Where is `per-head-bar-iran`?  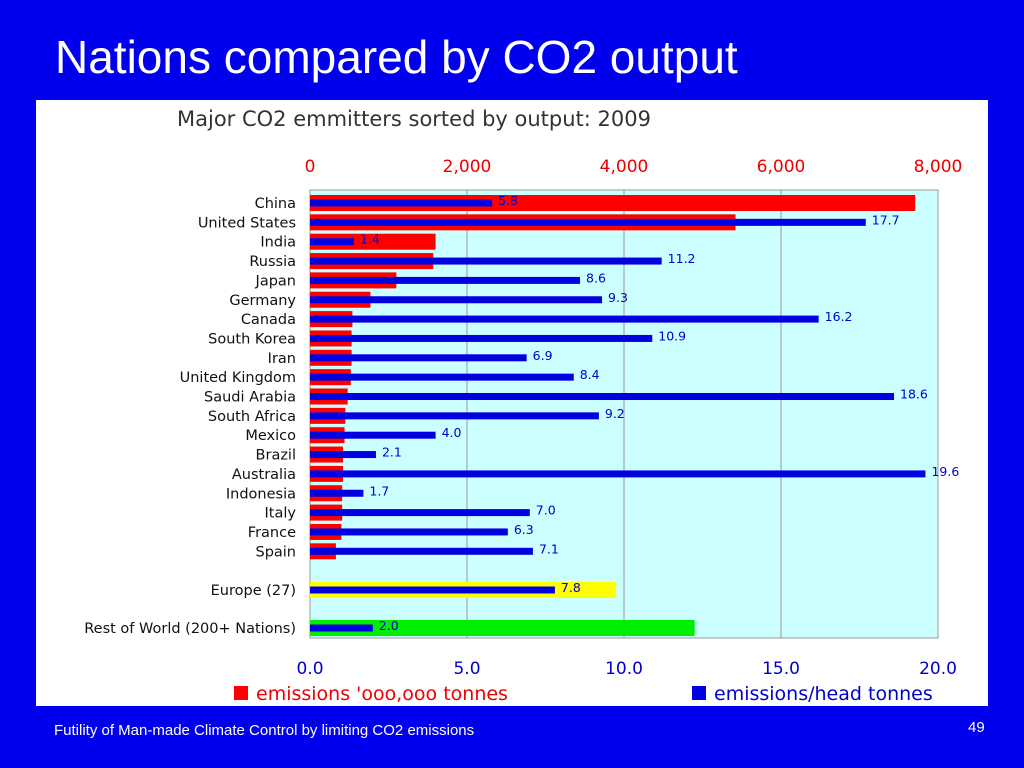
per-head-bar-iran is located at coordinates (418, 358).